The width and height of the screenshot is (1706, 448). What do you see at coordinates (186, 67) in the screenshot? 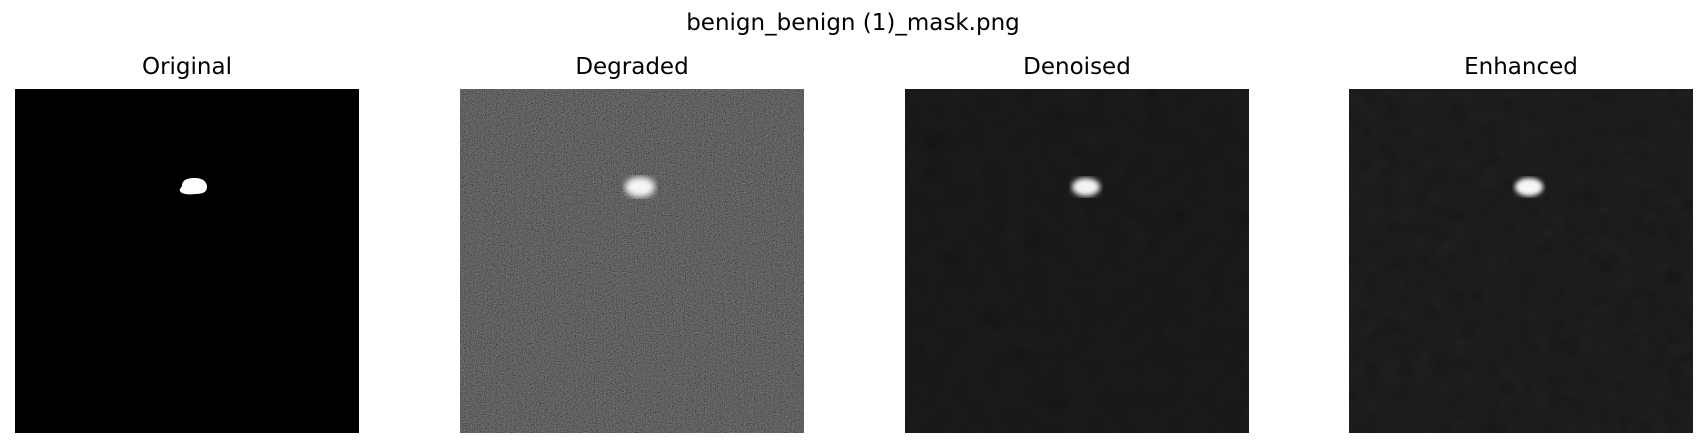
I see `panel-title-original: Original` at bounding box center [186, 67].